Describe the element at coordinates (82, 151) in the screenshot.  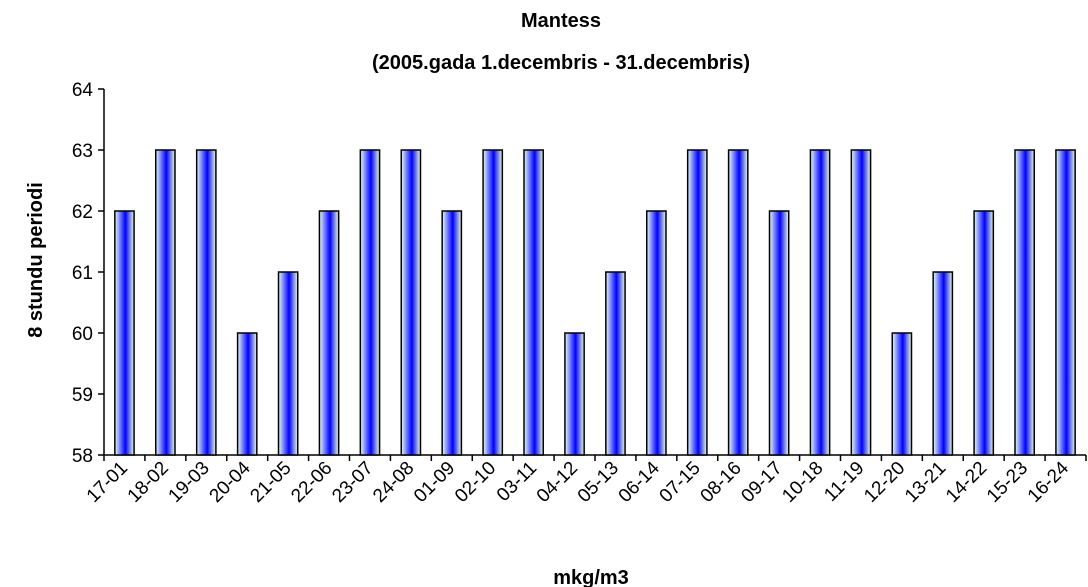
I see `y-tick-label: 63` at that location.